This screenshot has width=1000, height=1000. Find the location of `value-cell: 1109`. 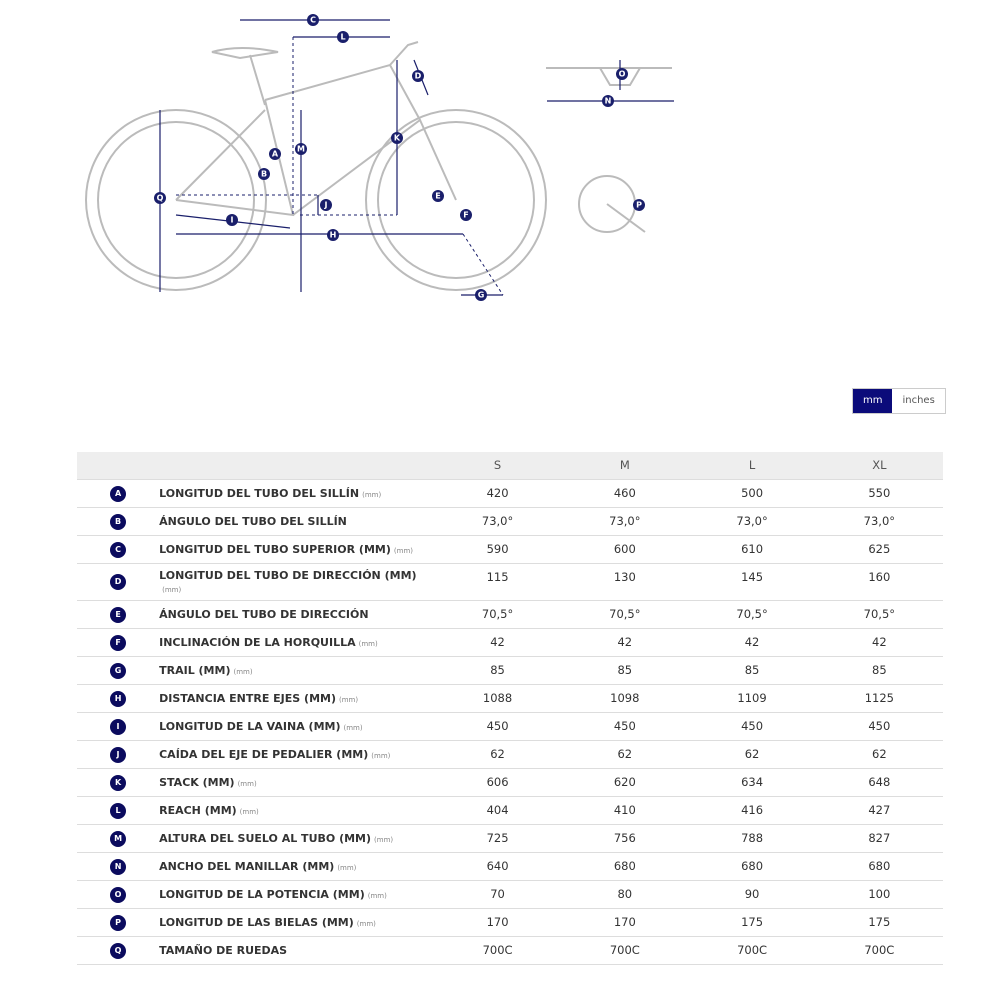

value-cell: 1109 is located at coordinates (752, 698).